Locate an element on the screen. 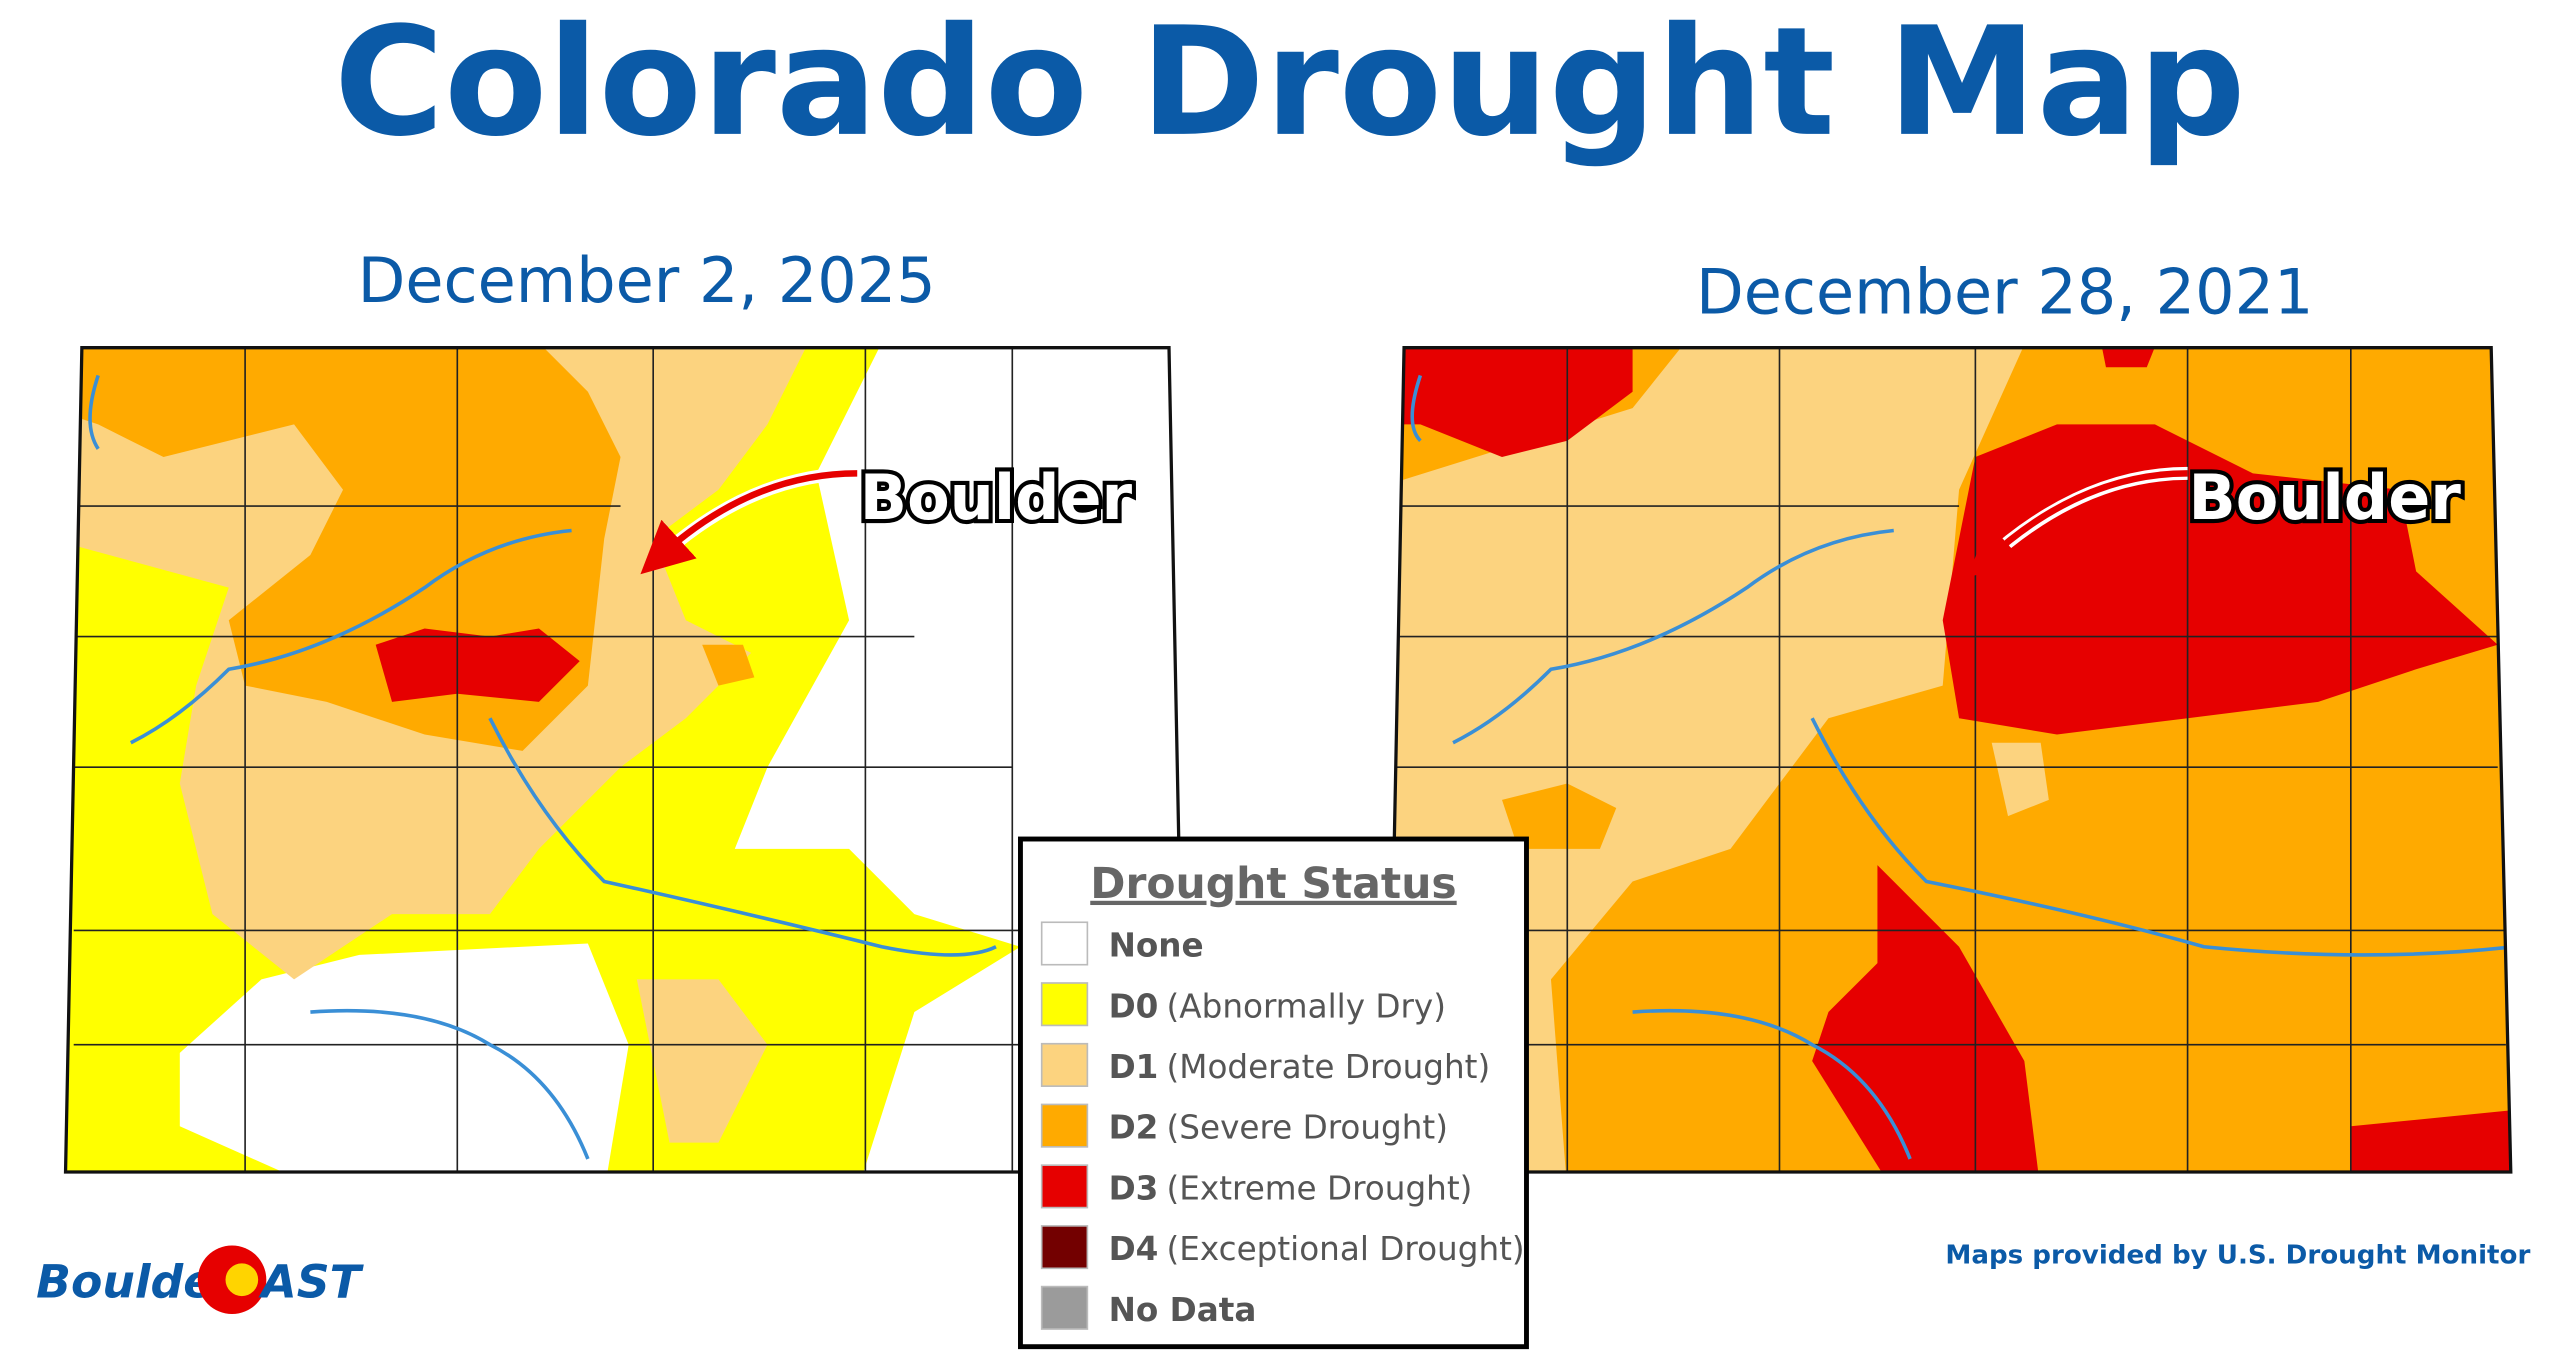 The width and height of the screenshot is (2560, 1363). logo-text: AST is located at coordinates (311, 1282).